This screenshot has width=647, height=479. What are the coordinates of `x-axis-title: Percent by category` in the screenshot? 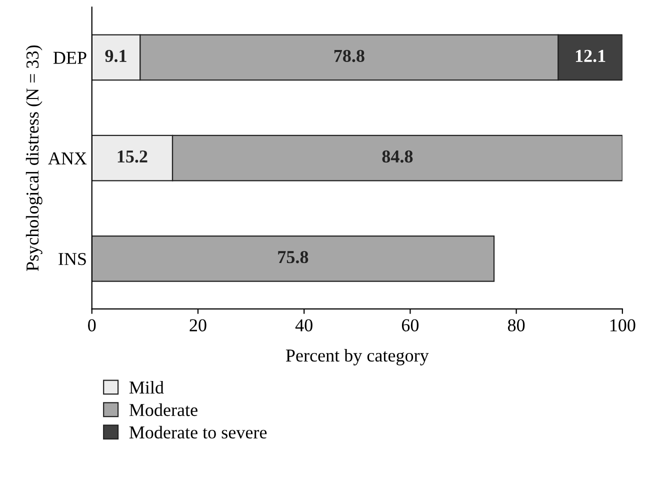 It's located at (357, 357).